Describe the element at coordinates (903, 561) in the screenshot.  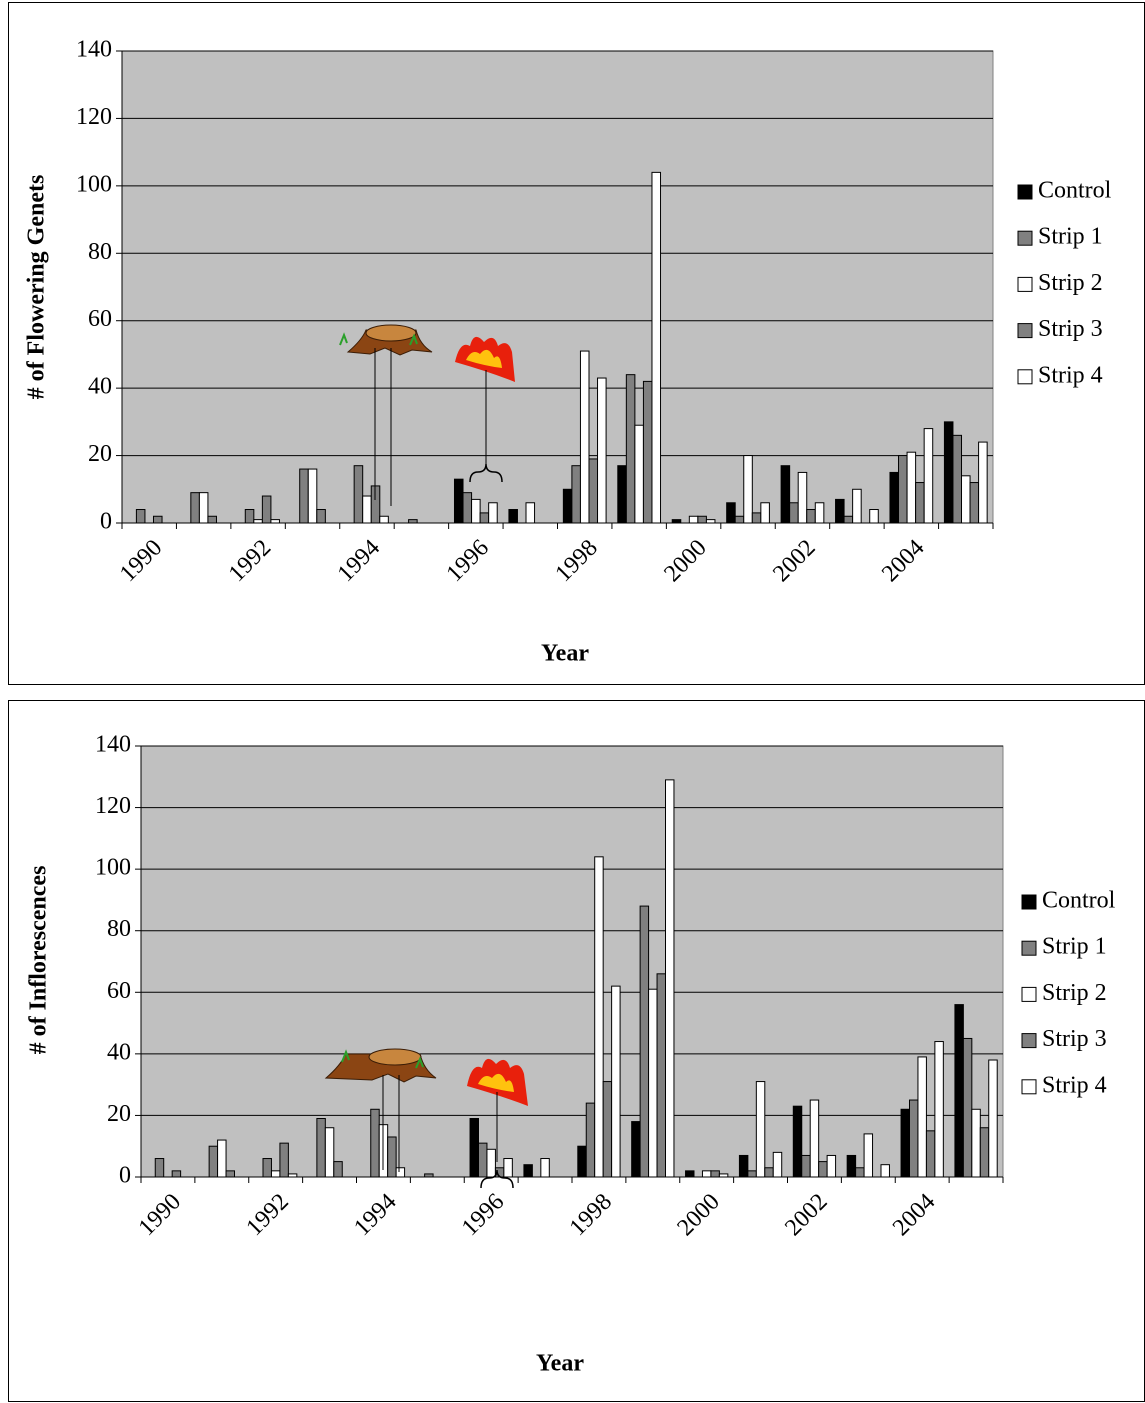
I see `x-tick-label: 2004` at that location.